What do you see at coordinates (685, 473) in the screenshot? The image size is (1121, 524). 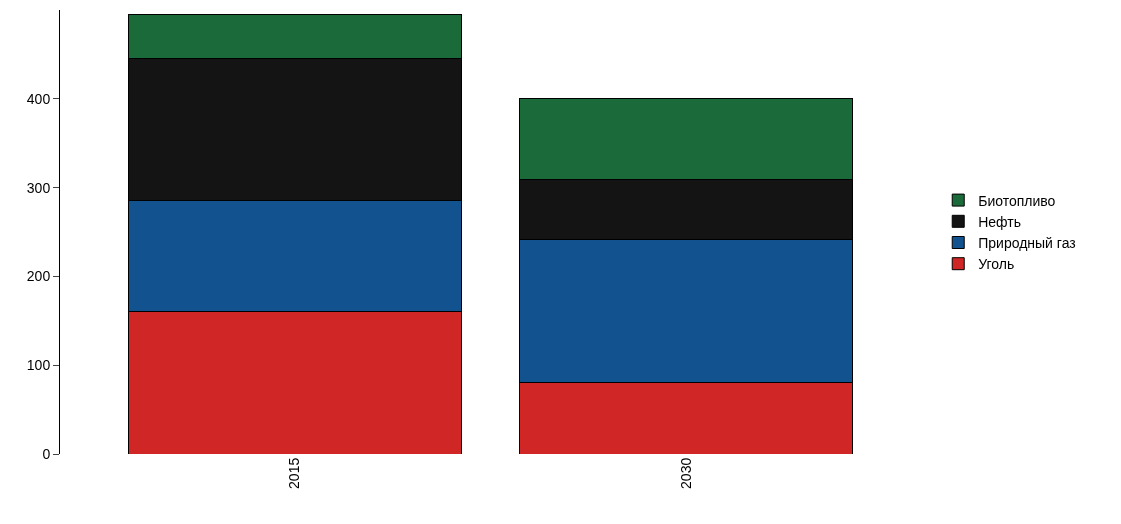 I see `x-tick-label: 2030` at bounding box center [685, 473].